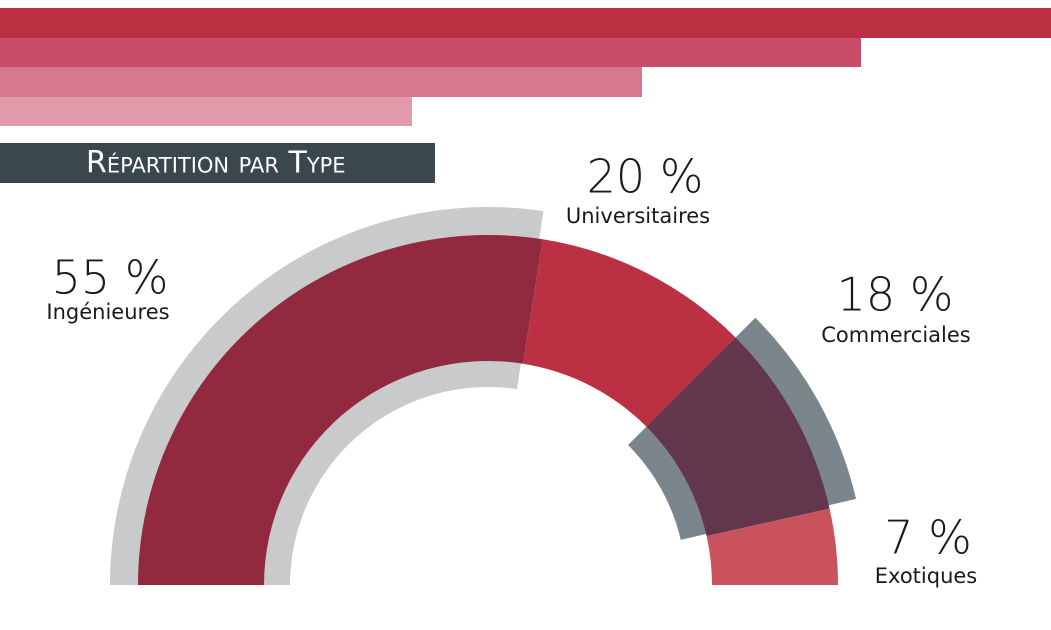 The height and width of the screenshot is (630, 1051). I want to click on category-label: Universitaires, so click(638, 216).